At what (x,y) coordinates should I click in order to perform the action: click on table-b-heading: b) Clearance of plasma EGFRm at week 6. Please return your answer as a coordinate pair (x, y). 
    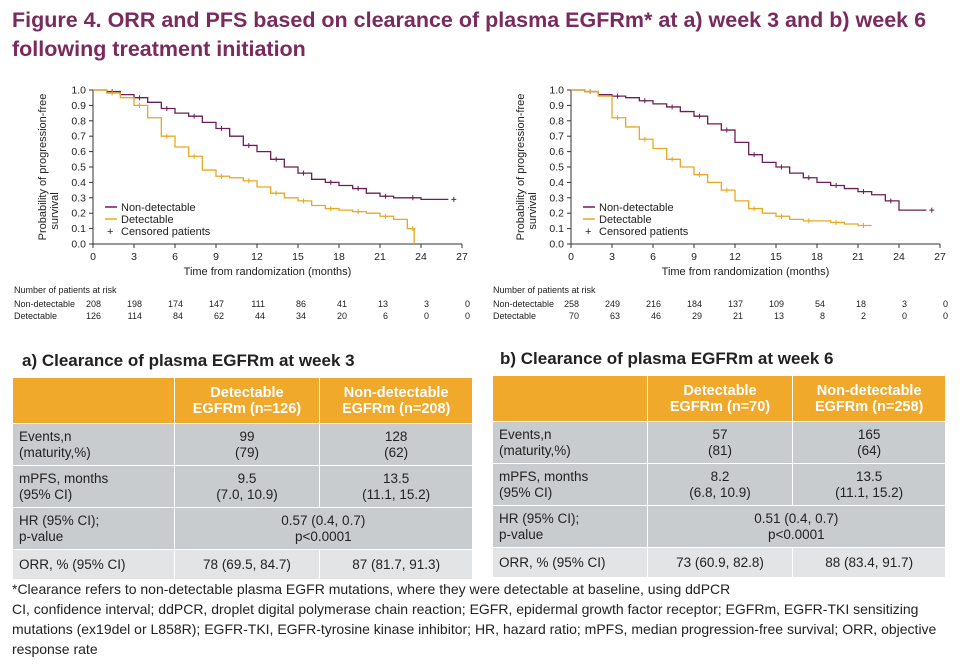
    Looking at the image, I should click on (667, 358).